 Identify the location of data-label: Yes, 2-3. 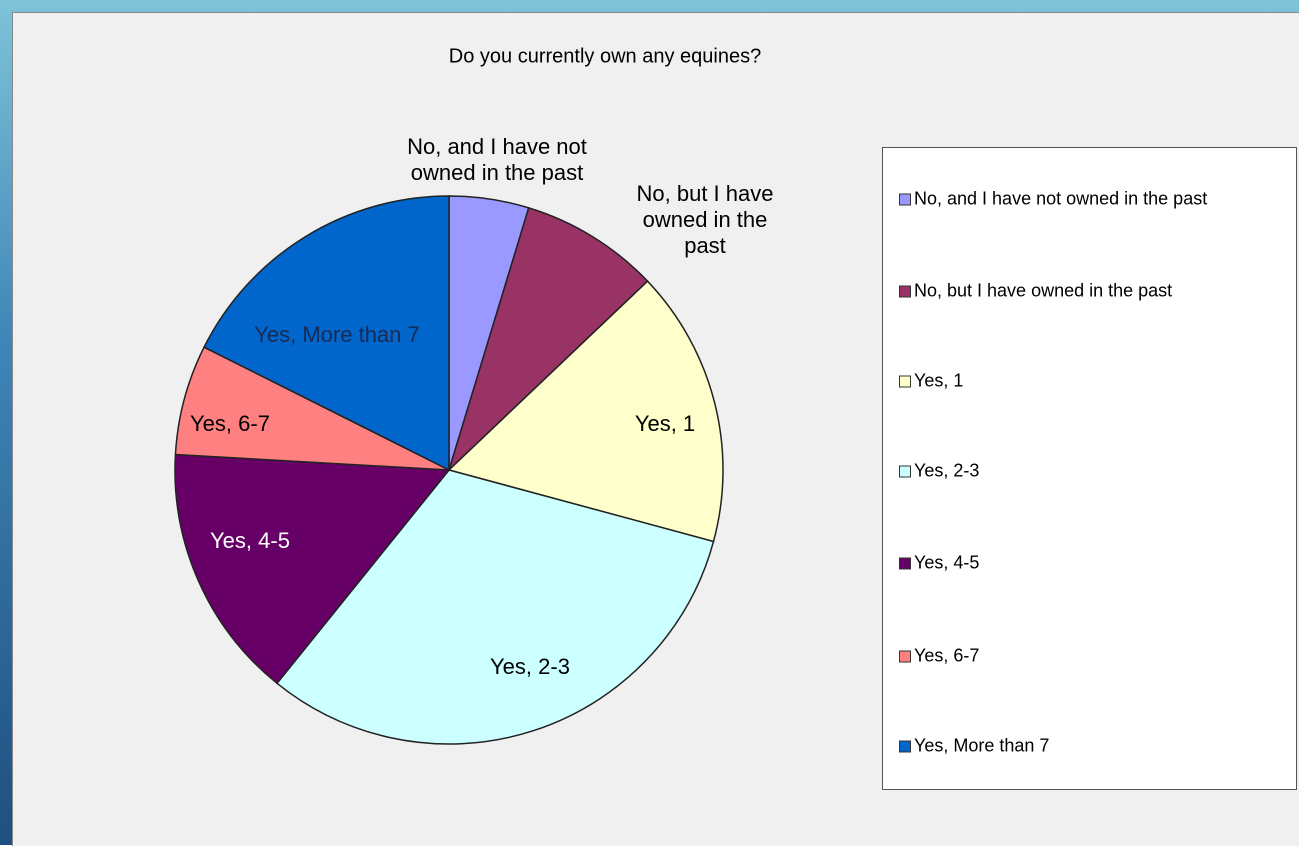
(530, 666).